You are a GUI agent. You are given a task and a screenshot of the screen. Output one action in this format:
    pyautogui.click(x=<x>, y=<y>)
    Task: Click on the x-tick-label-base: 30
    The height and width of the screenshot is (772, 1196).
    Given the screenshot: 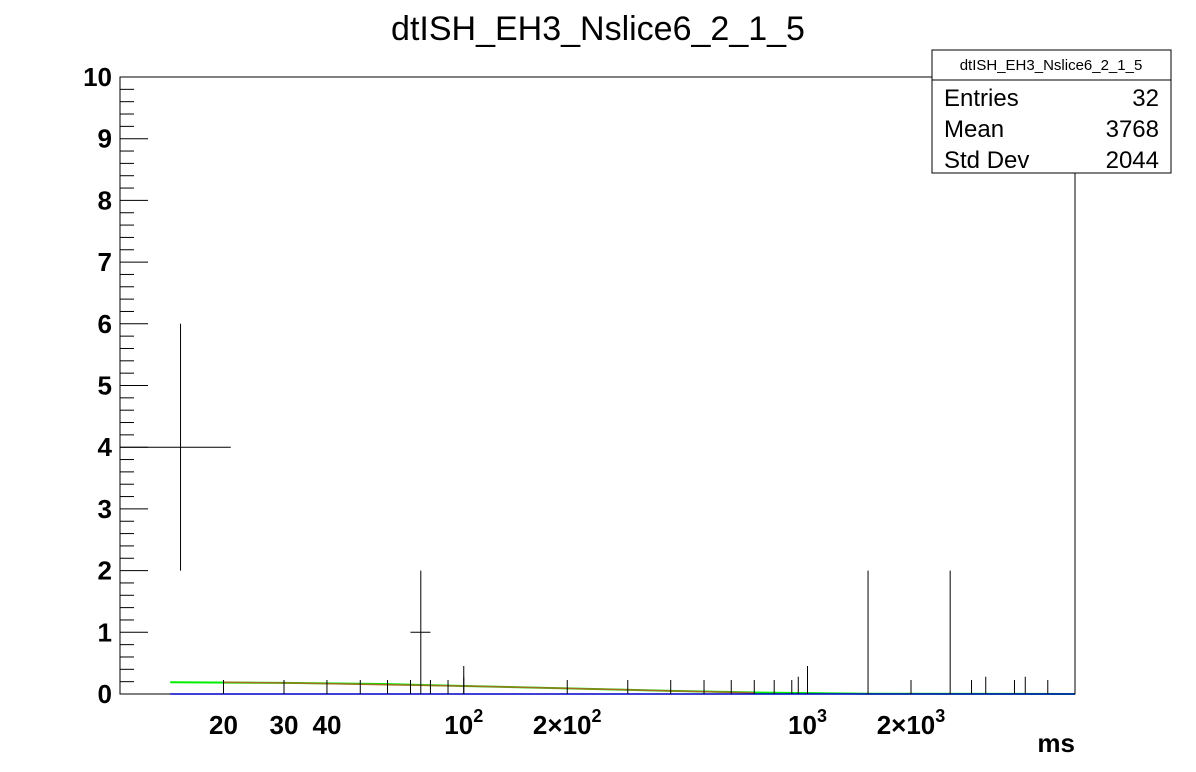 What is the action you would take?
    pyautogui.click(x=284, y=725)
    